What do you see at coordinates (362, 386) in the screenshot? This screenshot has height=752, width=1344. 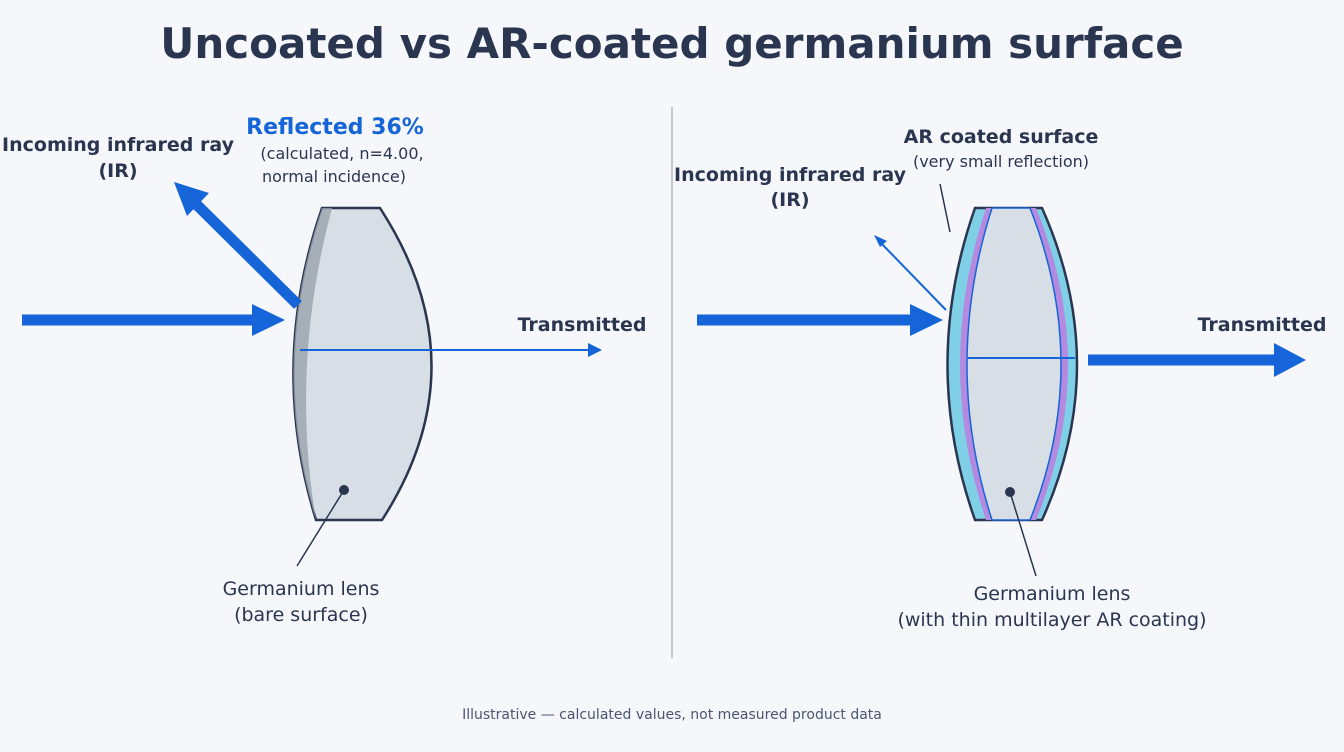 I see `left-lens` at bounding box center [362, 386].